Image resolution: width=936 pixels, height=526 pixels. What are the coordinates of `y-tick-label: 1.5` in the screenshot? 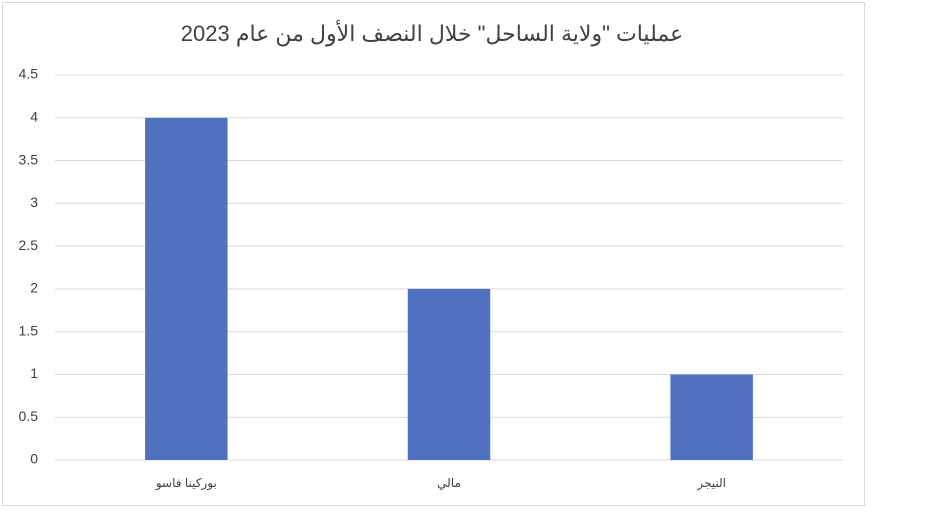 It's located at (29, 330).